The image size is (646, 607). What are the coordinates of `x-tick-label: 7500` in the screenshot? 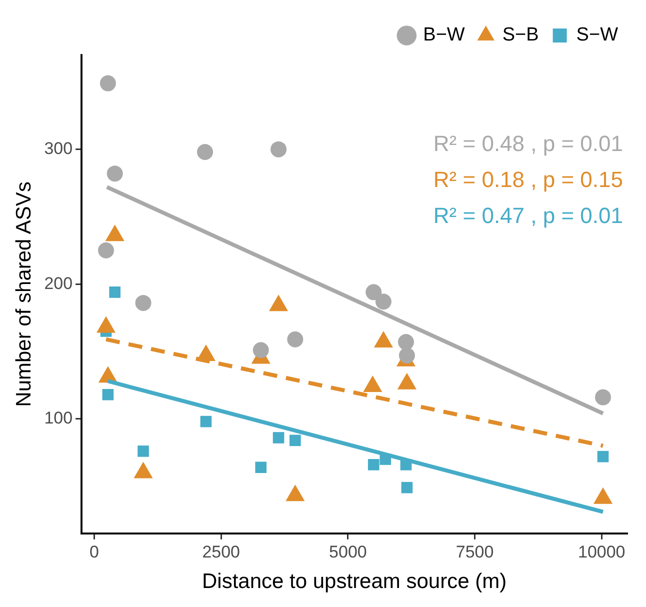 It's located at (475, 552).